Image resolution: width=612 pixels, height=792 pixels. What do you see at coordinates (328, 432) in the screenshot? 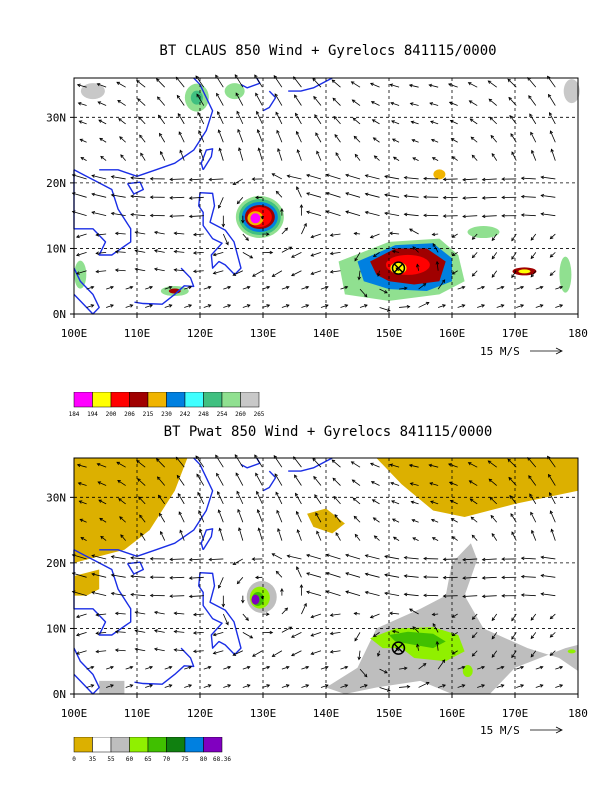
I see `chart-title: BT Pwat 850 Wind + Gyrelocs 841115/0000` at bounding box center [328, 432].